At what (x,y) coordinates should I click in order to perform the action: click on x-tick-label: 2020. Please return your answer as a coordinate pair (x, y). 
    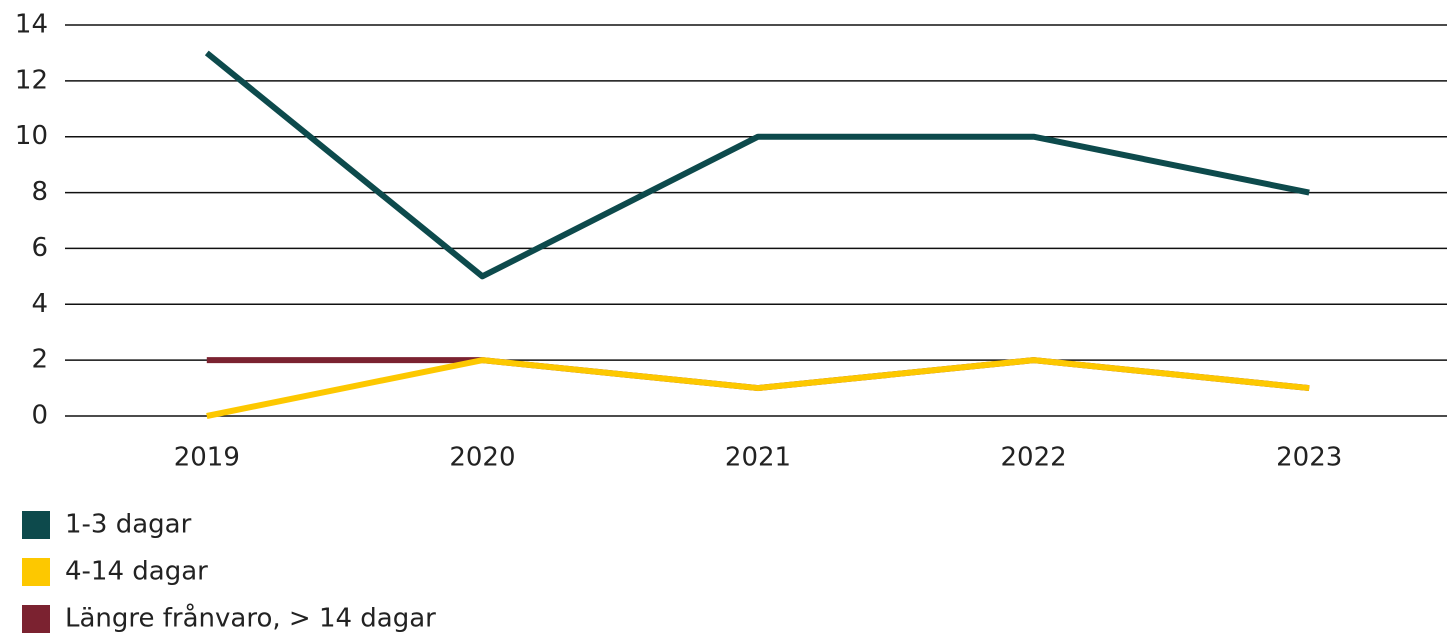
    Looking at the image, I should click on (482, 458).